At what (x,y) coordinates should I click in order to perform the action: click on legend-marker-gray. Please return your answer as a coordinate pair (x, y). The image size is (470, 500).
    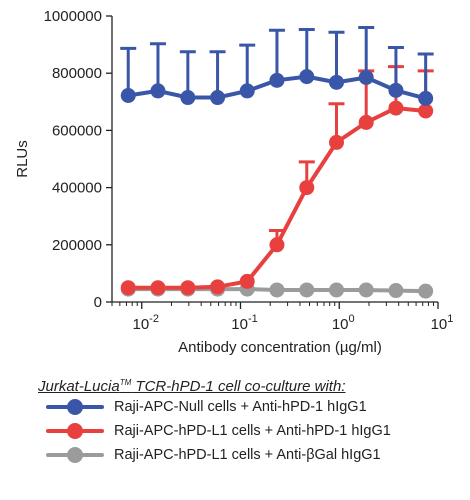
    Looking at the image, I should click on (75, 455).